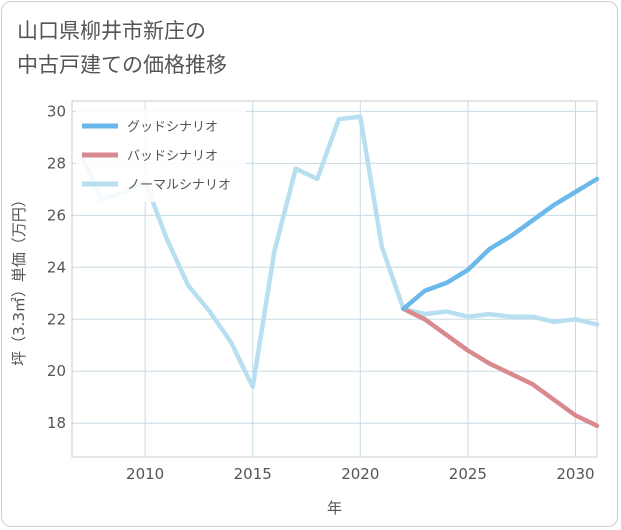 The height and width of the screenshot is (530, 621). Describe the element at coordinates (575, 474) in the screenshot. I see `x-tick-label: 2030` at that location.